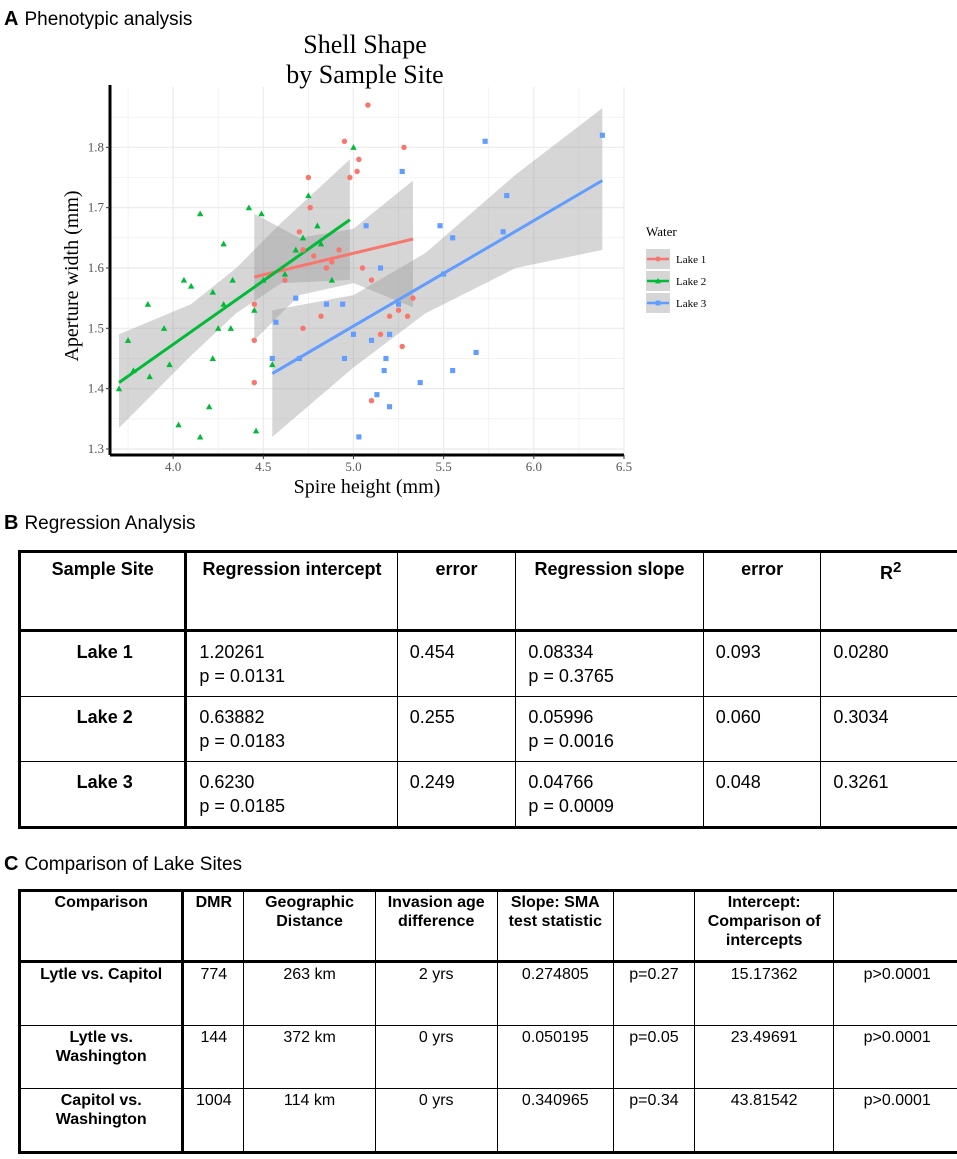 Image resolution: width=957 pixels, height=1159 pixels. What do you see at coordinates (561, 652) in the screenshot?
I see `slope-value: 0.08334` at bounding box center [561, 652].